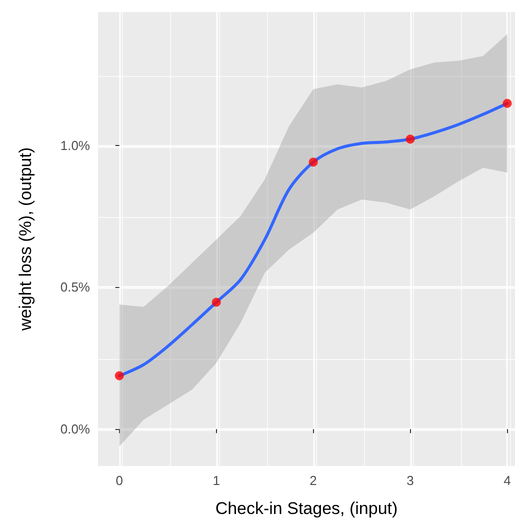 This screenshot has height=526, width=515. Describe the element at coordinates (313, 480) in the screenshot. I see `x-tick-label: 2` at that location.